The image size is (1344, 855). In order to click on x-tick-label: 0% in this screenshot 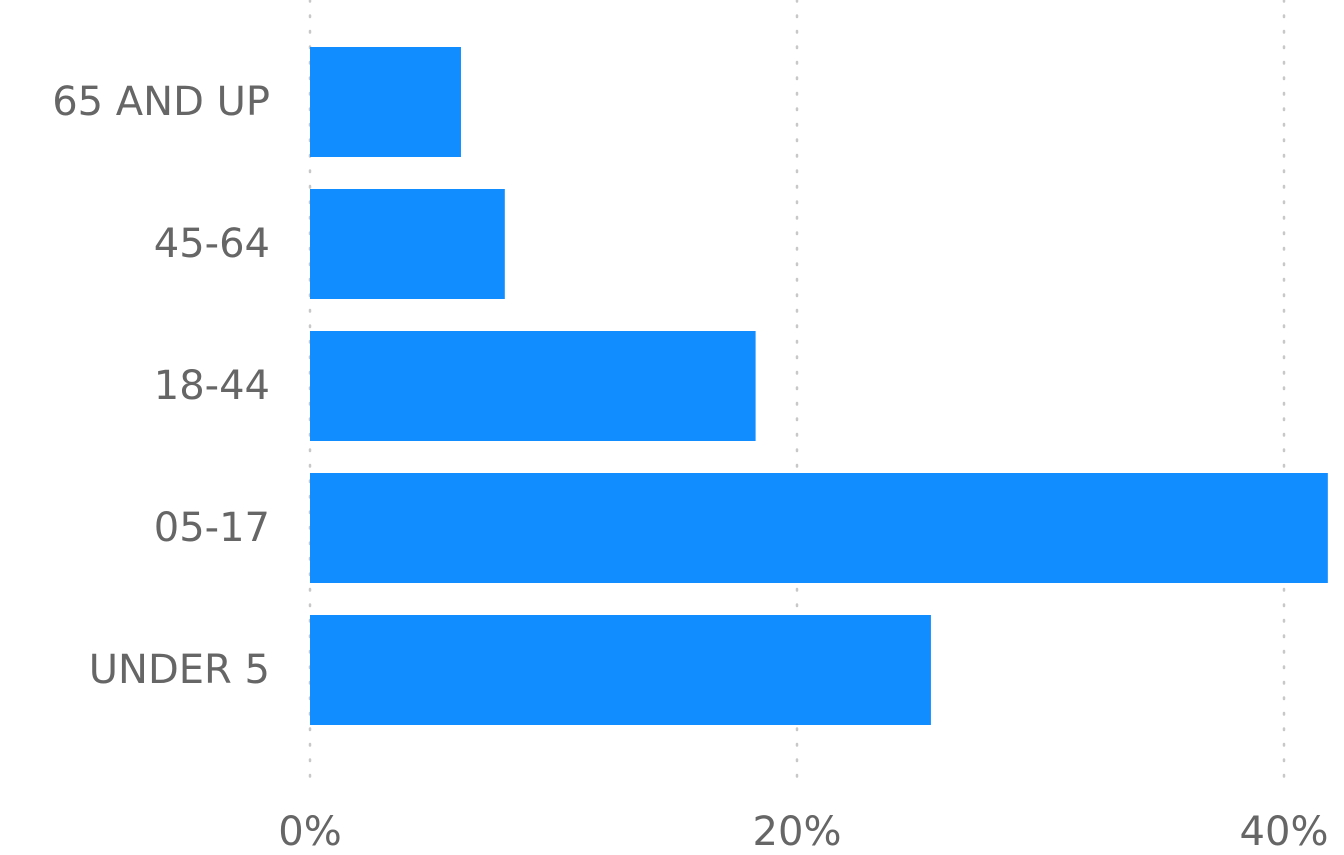, I will do `click(309, 832)`.